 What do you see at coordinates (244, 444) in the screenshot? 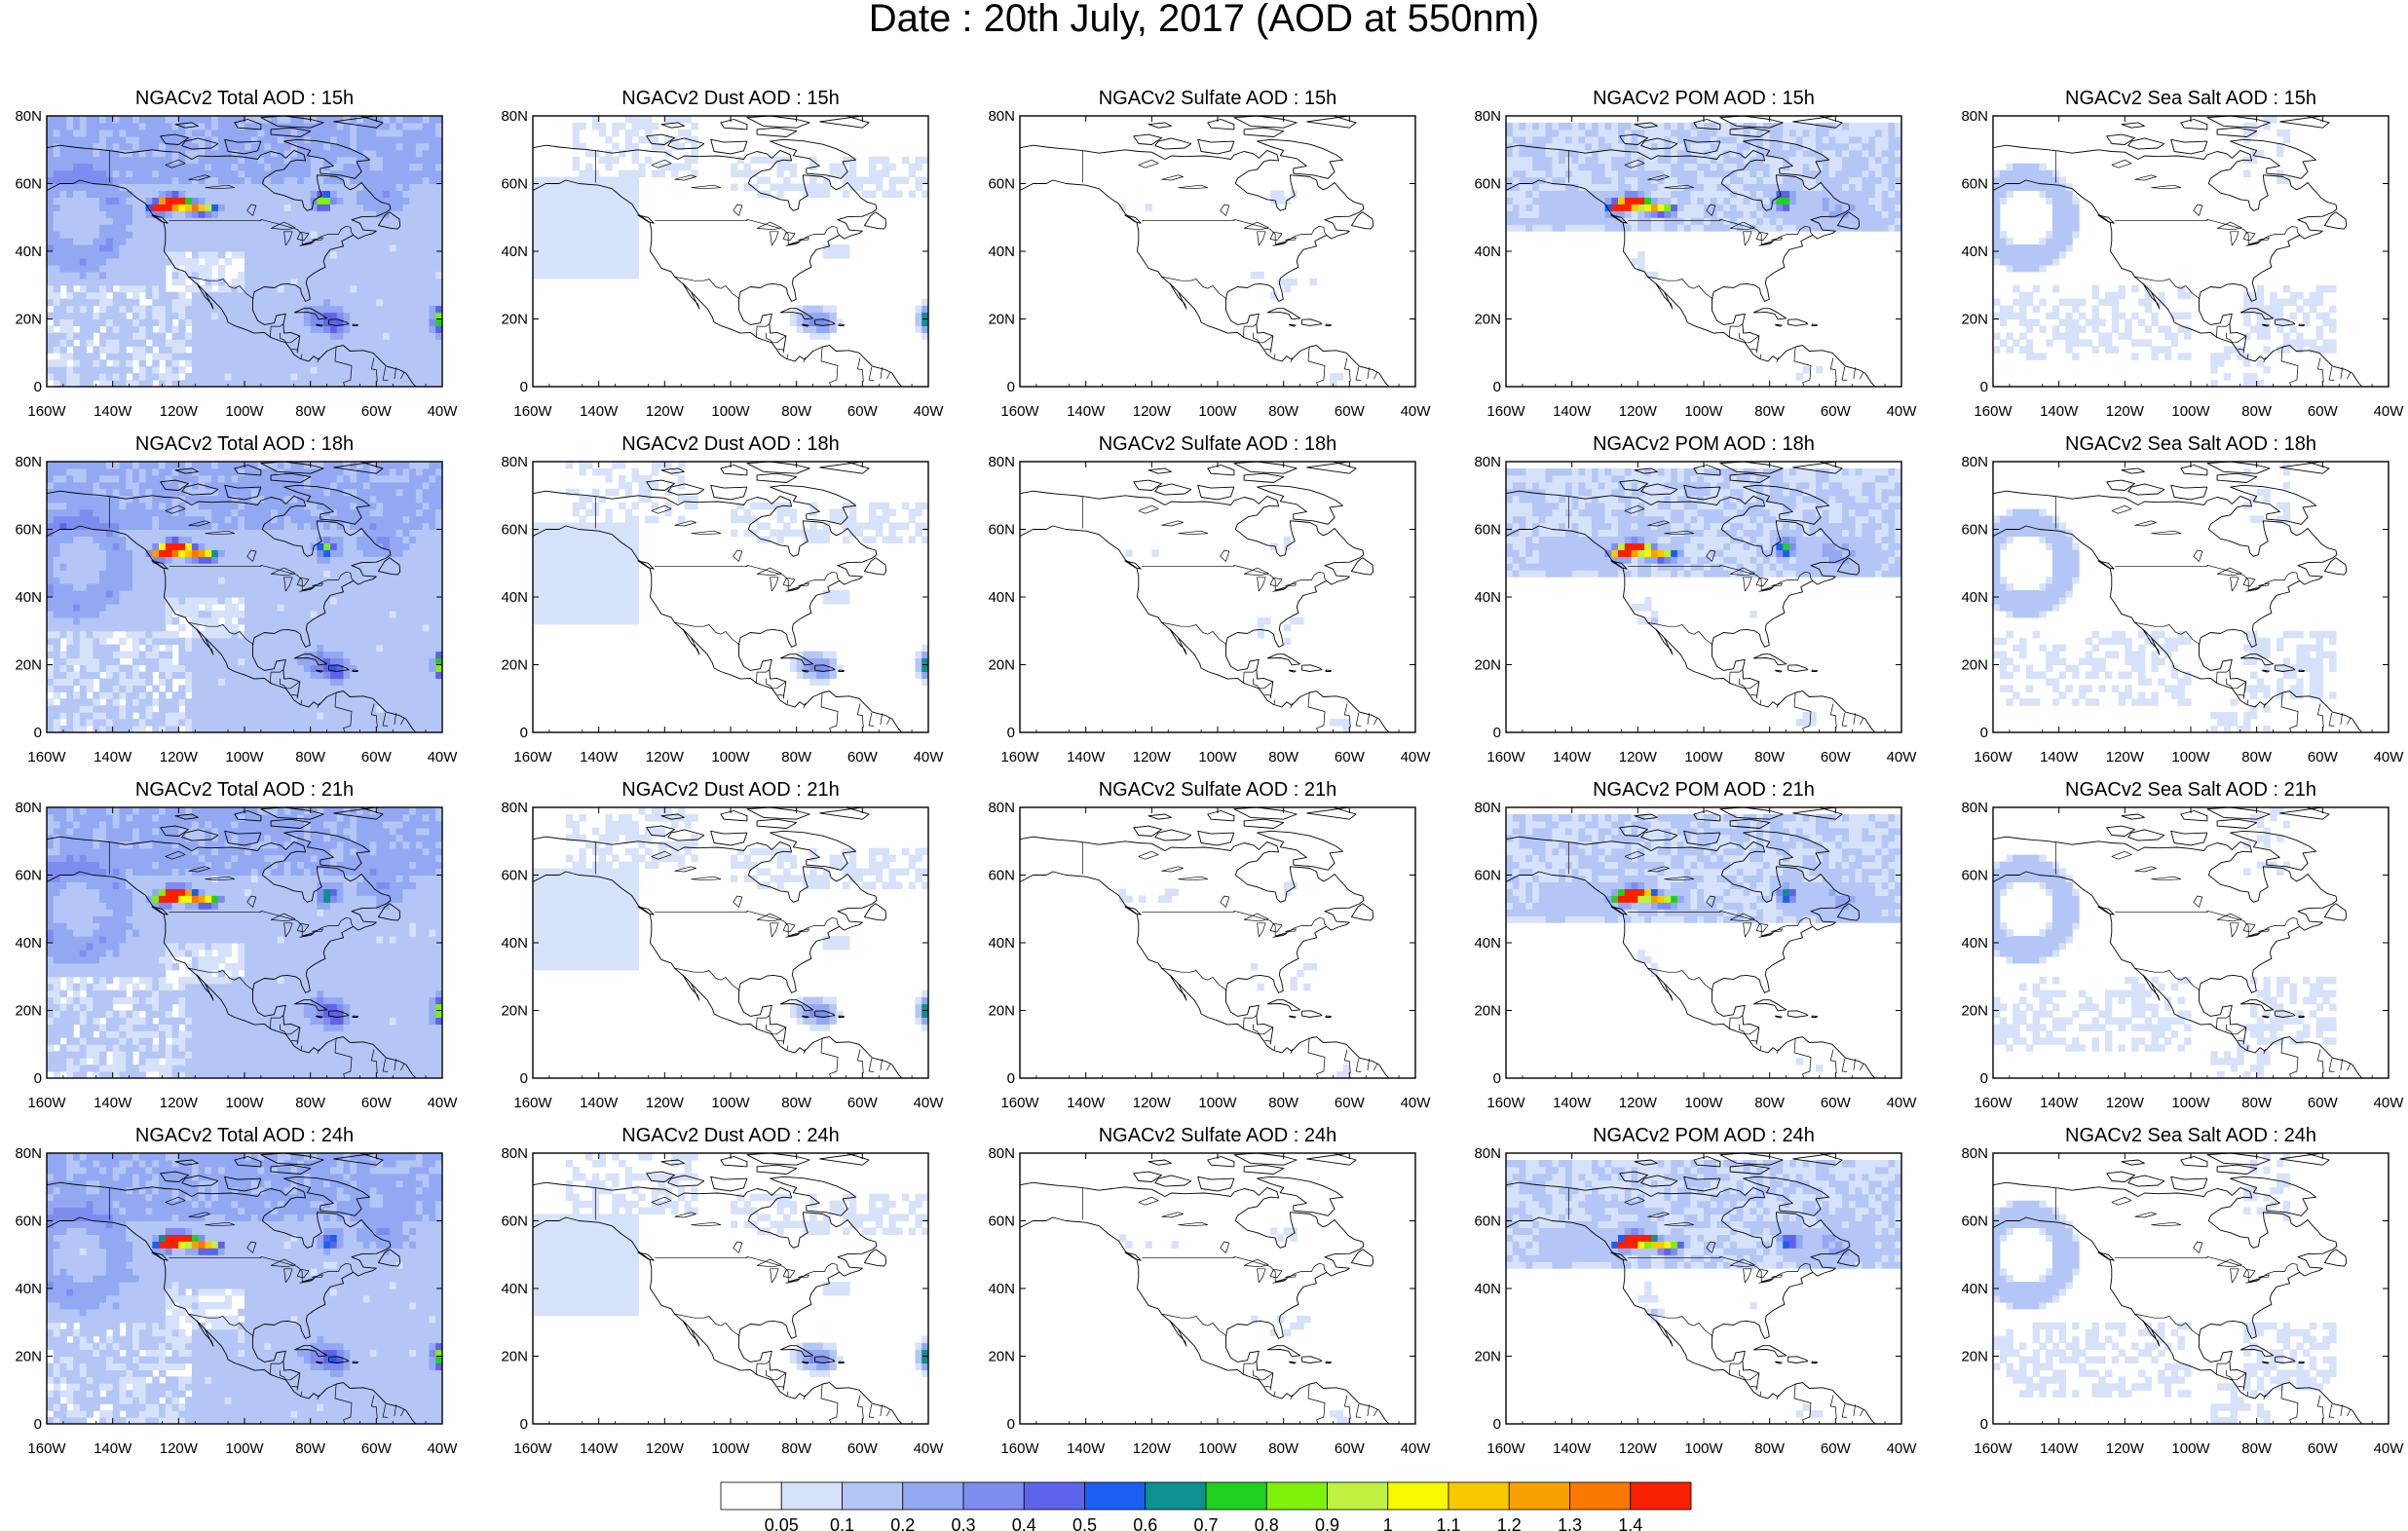
I see `panel-title: NGACv2 Total AOD : 18h` at bounding box center [244, 444].